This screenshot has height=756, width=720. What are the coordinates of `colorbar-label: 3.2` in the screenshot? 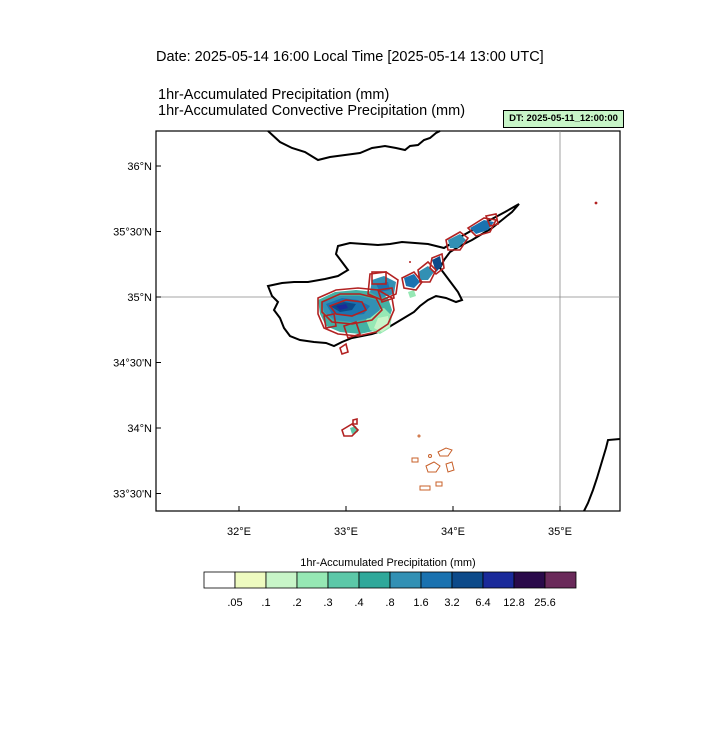 It's located at (451, 603).